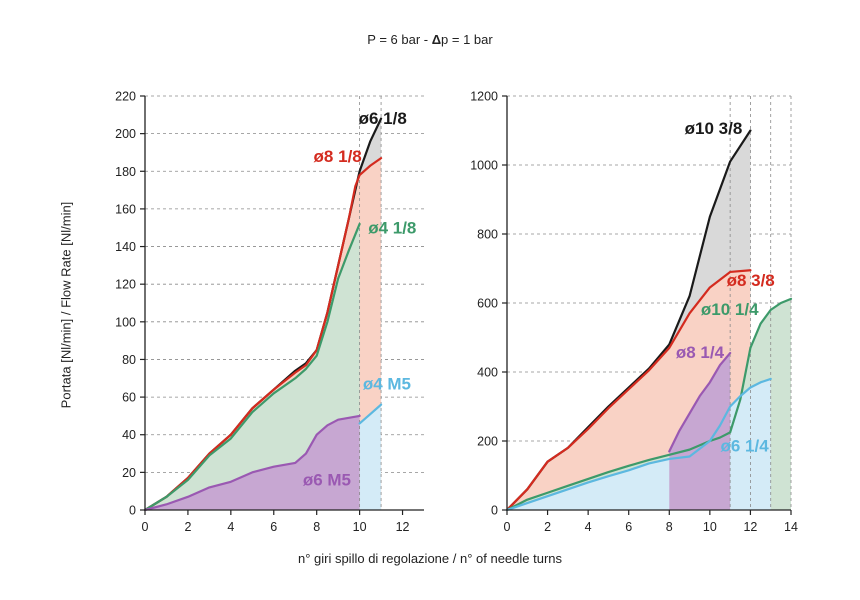 This screenshot has width=860, height=600. I want to click on y-tick-label: 20, so click(129, 473).